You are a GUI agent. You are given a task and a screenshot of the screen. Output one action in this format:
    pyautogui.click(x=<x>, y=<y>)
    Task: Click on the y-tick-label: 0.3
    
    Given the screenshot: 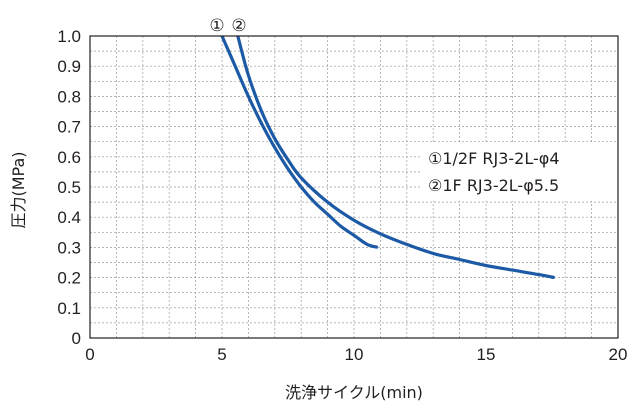 What is the action you would take?
    pyautogui.click(x=69, y=247)
    